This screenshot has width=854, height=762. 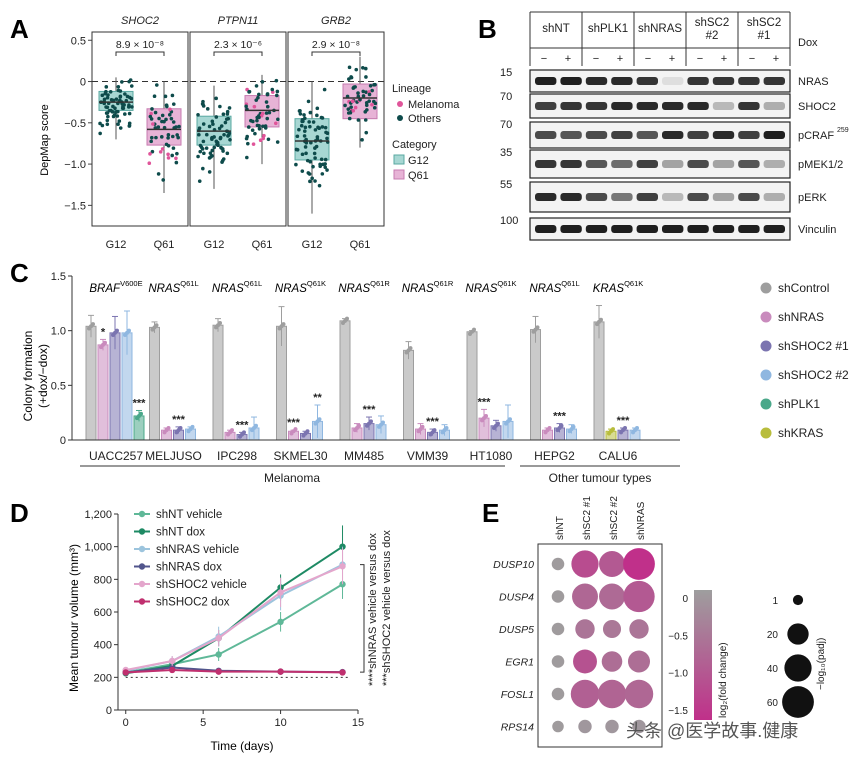 I want to click on b-dox-label: Dox, so click(x=808, y=43).